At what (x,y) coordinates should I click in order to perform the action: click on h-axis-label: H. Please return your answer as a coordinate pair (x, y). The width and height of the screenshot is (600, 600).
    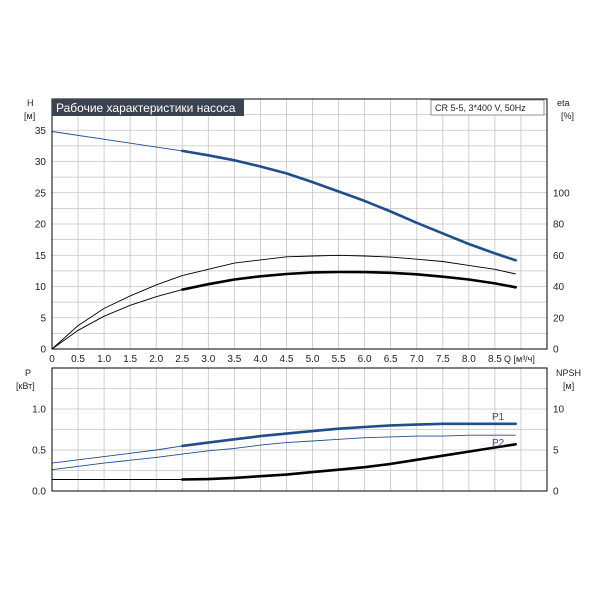
    Looking at the image, I should click on (30, 103).